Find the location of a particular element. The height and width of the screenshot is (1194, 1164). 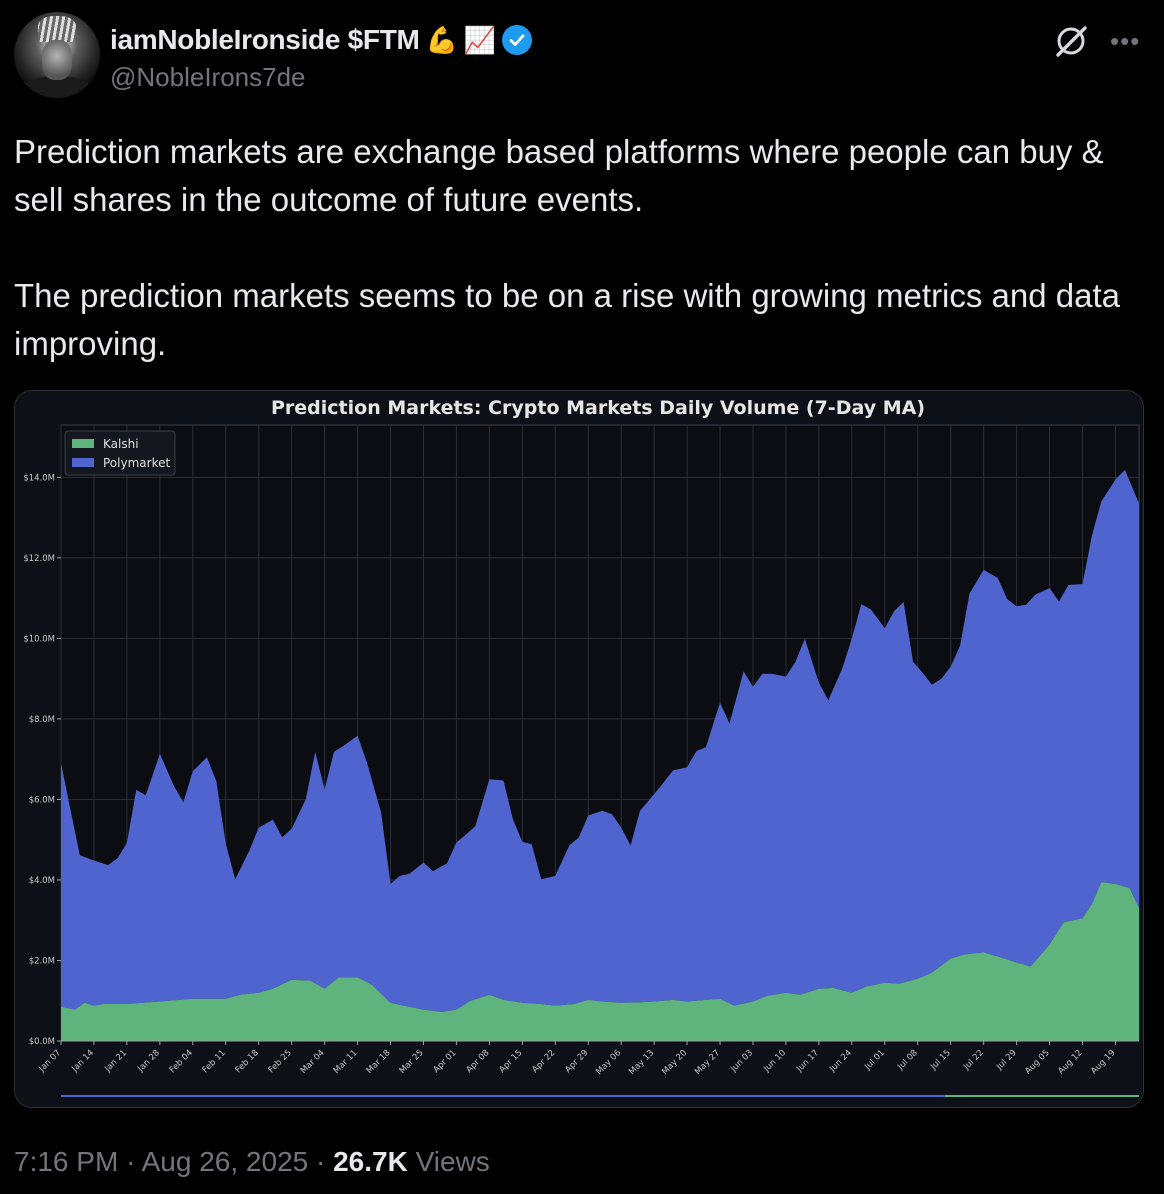

more-icon: ••• is located at coordinates (1125, 41).